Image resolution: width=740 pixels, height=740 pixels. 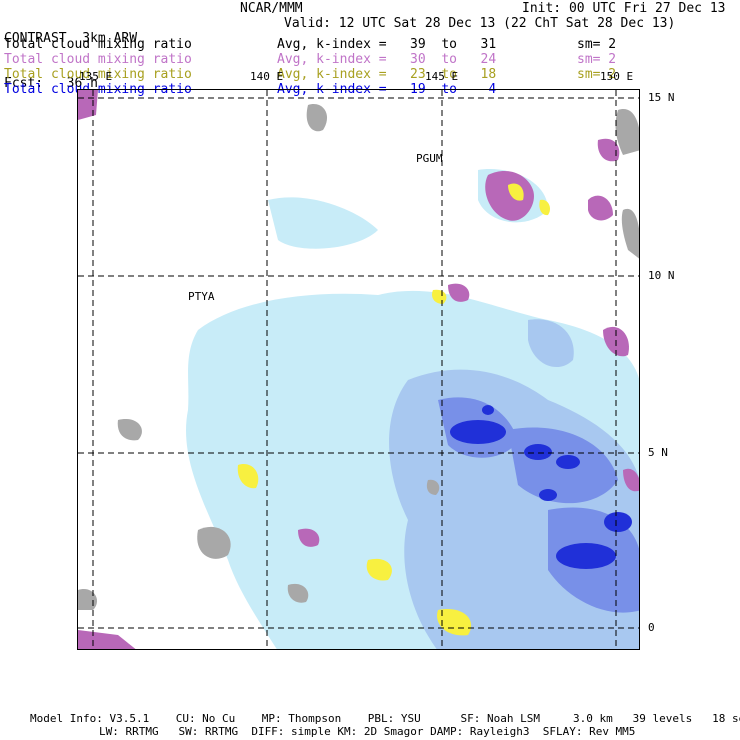 I want to click on lat-label-5n: 5 N, so click(x=658, y=452).